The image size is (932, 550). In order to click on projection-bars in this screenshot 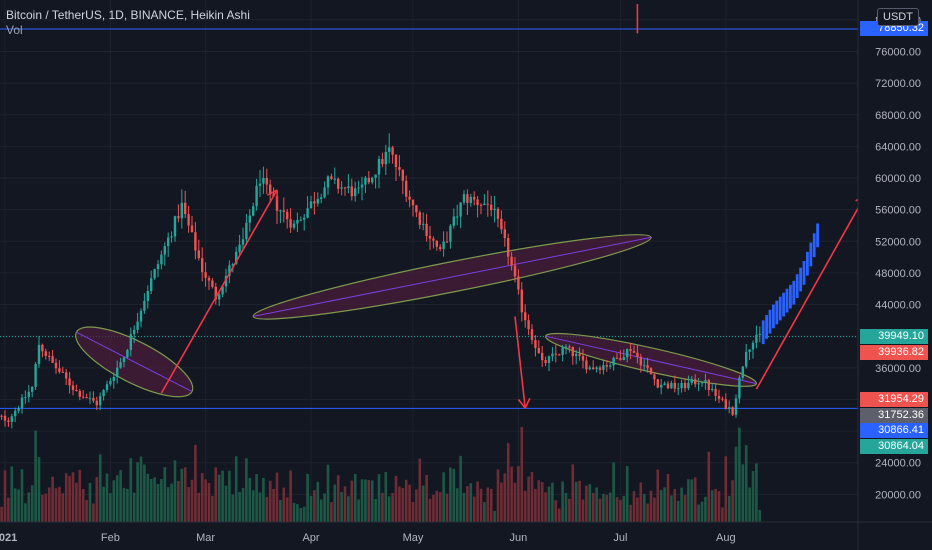, I will do `click(790, 284)`.